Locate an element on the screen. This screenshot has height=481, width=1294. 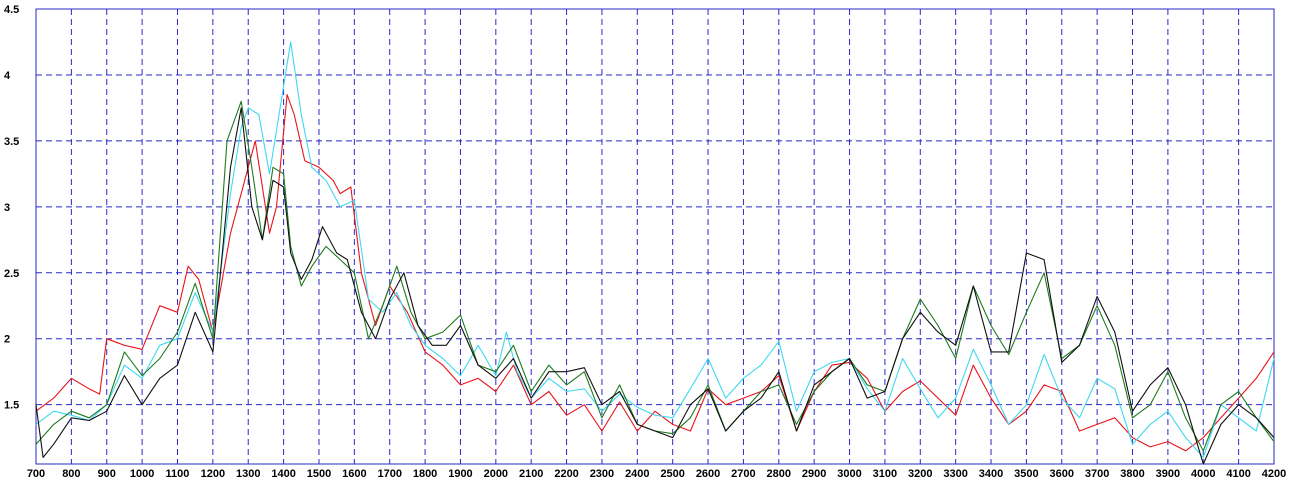
y-tick-label: 3 is located at coordinates (7, 208).